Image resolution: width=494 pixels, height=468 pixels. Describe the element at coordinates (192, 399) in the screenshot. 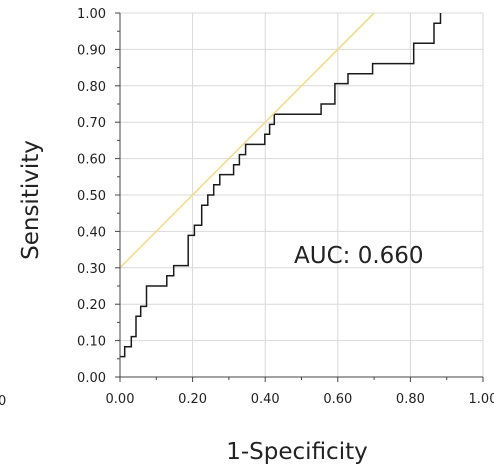

I see `x-tick-label: 0.20` at that location.